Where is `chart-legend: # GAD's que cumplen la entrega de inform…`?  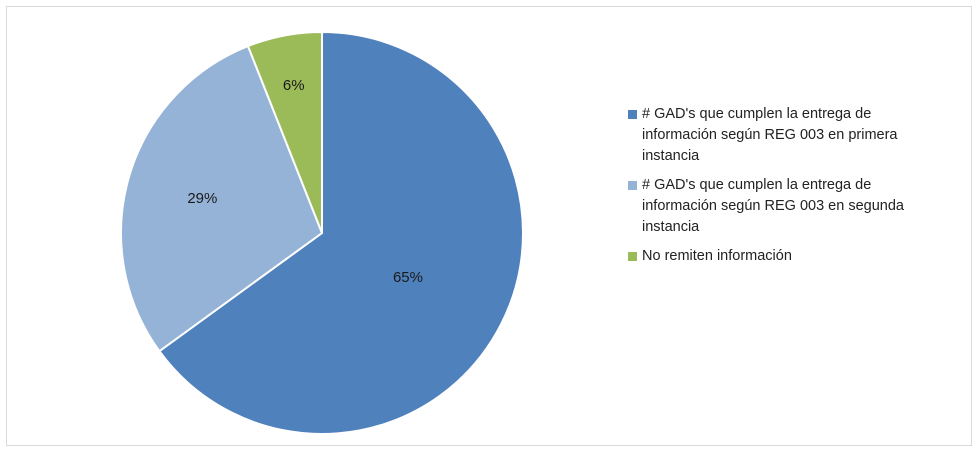 chart-legend: # GAD's que cumplen la entrega de inform… is located at coordinates (798, 189).